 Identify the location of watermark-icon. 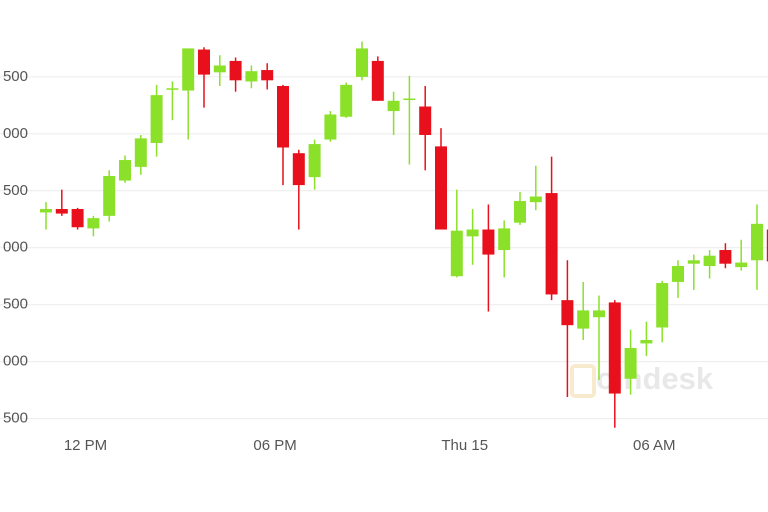
(583, 381).